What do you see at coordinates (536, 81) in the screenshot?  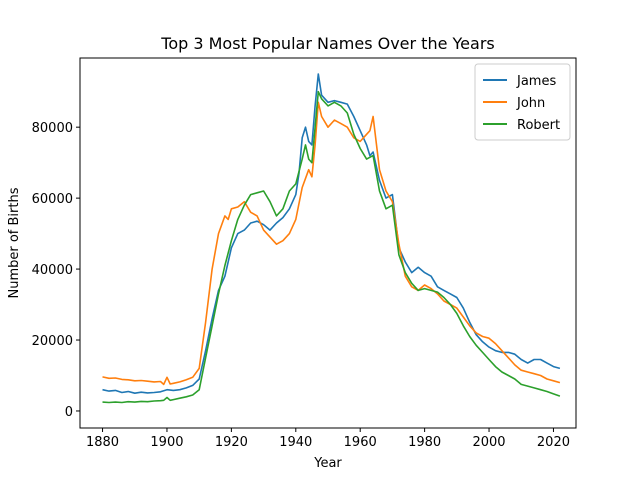 I see `legend-label-james: James` at bounding box center [536, 81].